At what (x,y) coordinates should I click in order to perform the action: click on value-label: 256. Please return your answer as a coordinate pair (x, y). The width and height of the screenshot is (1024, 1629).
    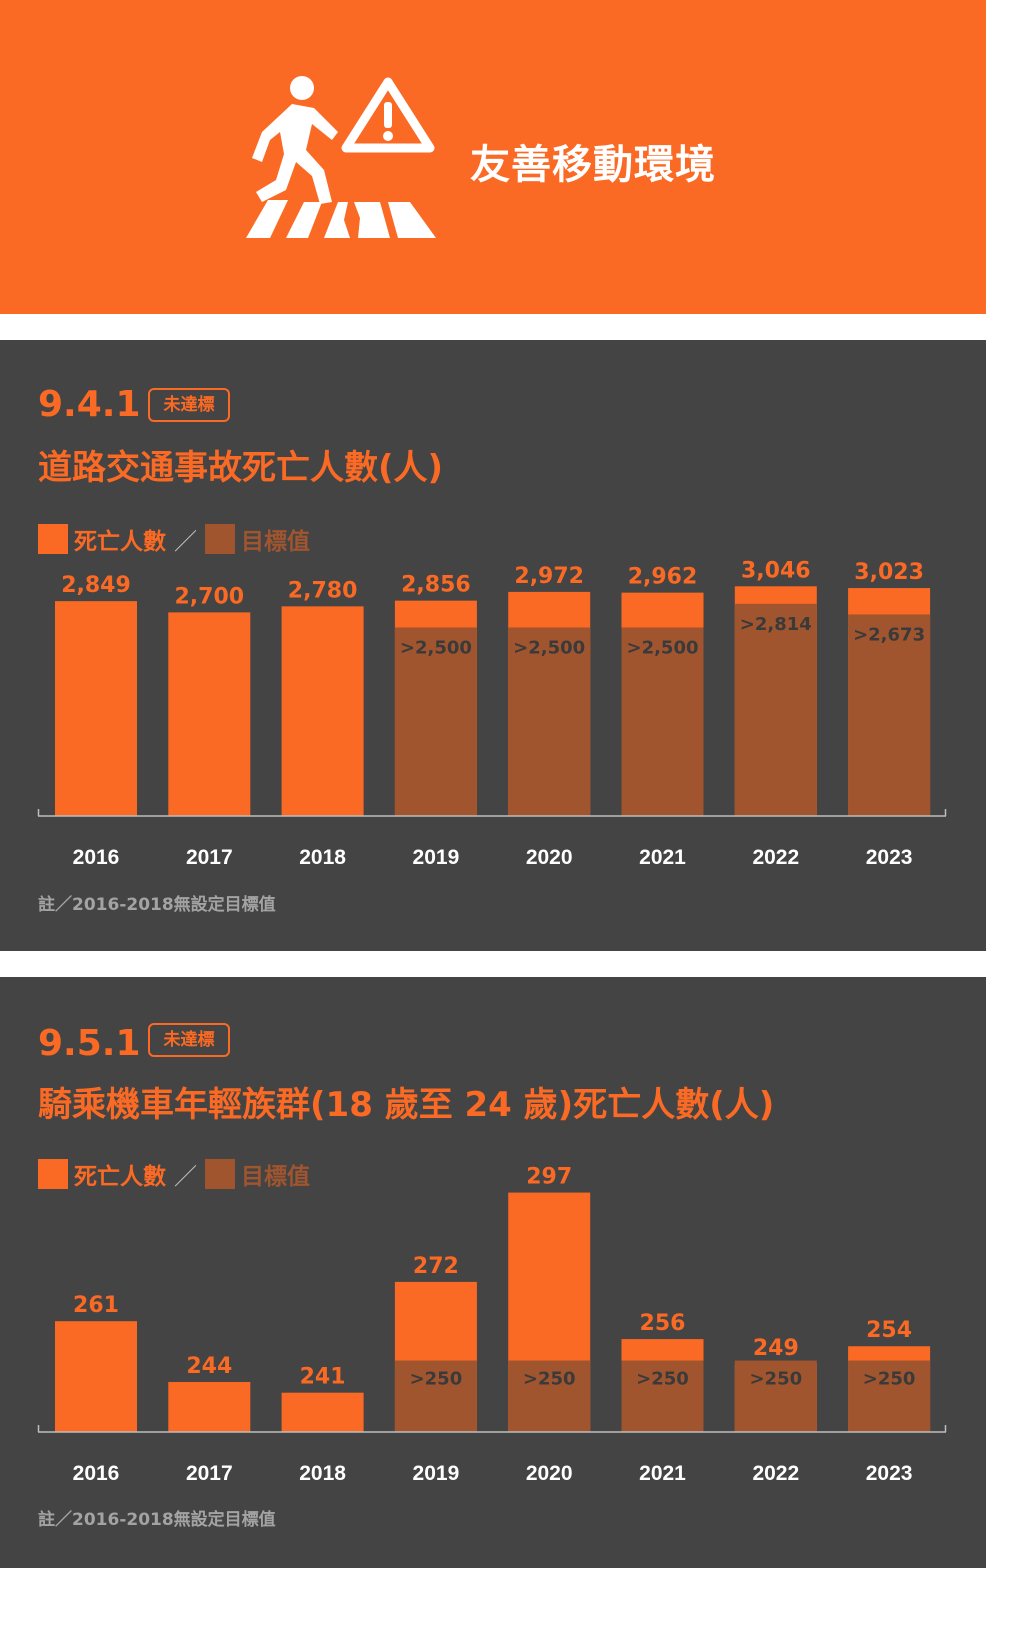
    Looking at the image, I should click on (663, 1323).